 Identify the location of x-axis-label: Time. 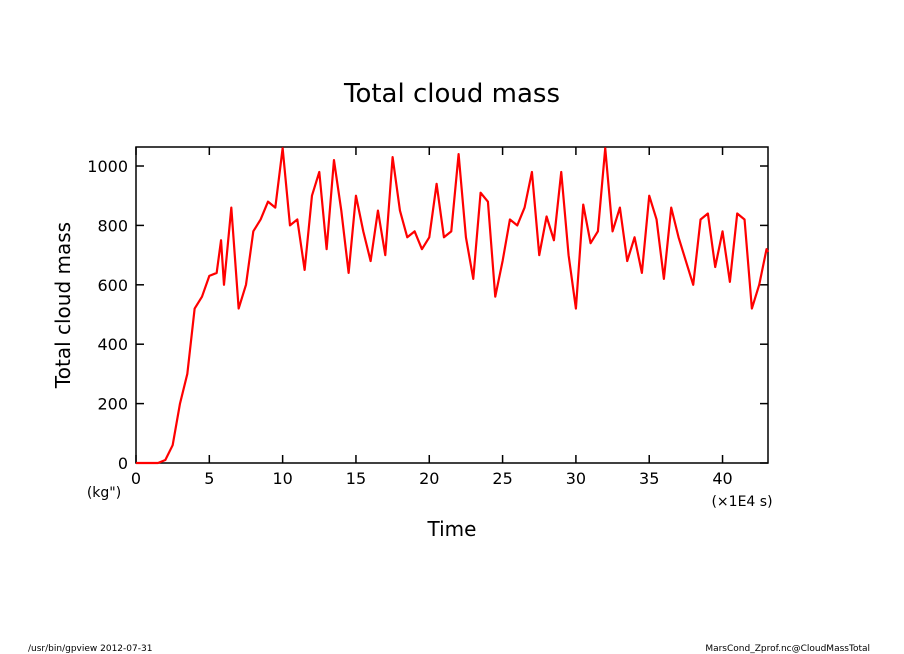
(452, 529).